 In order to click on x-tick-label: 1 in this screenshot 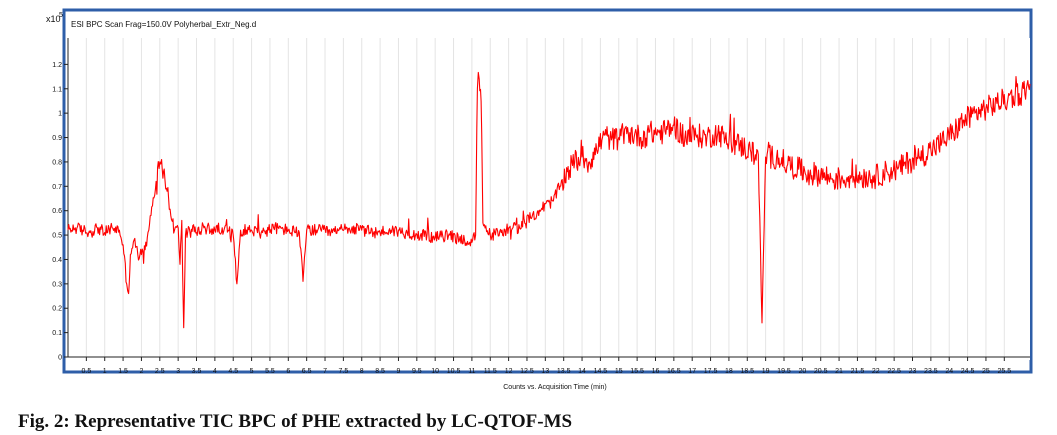, I will do `click(105, 371)`.